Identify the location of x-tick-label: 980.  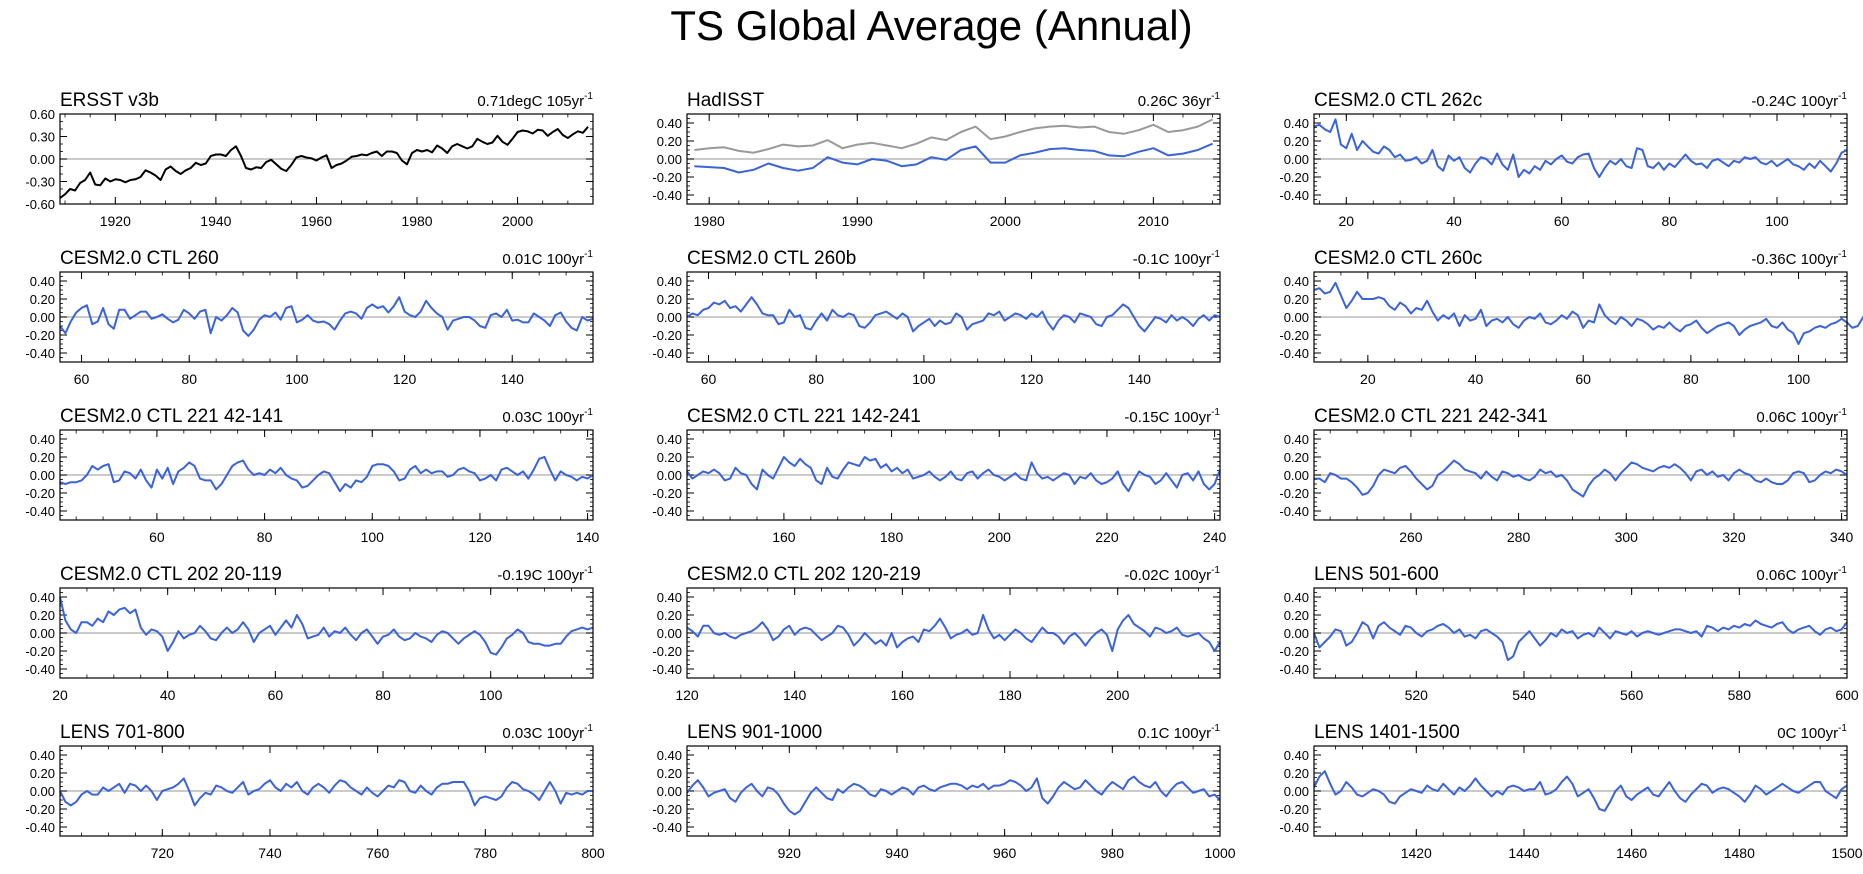
(1113, 853).